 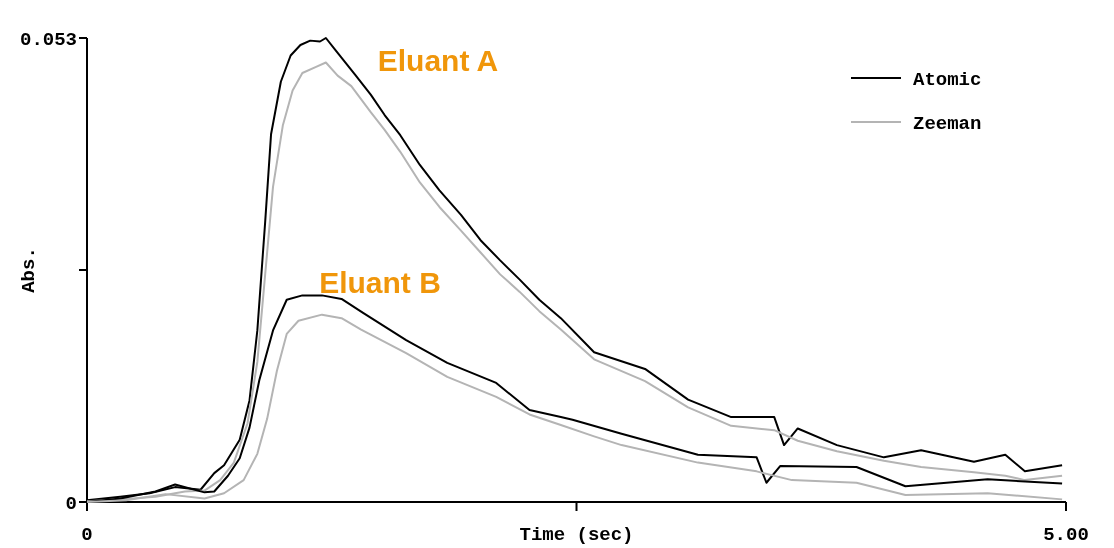 I want to click on annotation: Eluant B, so click(x=380, y=282).